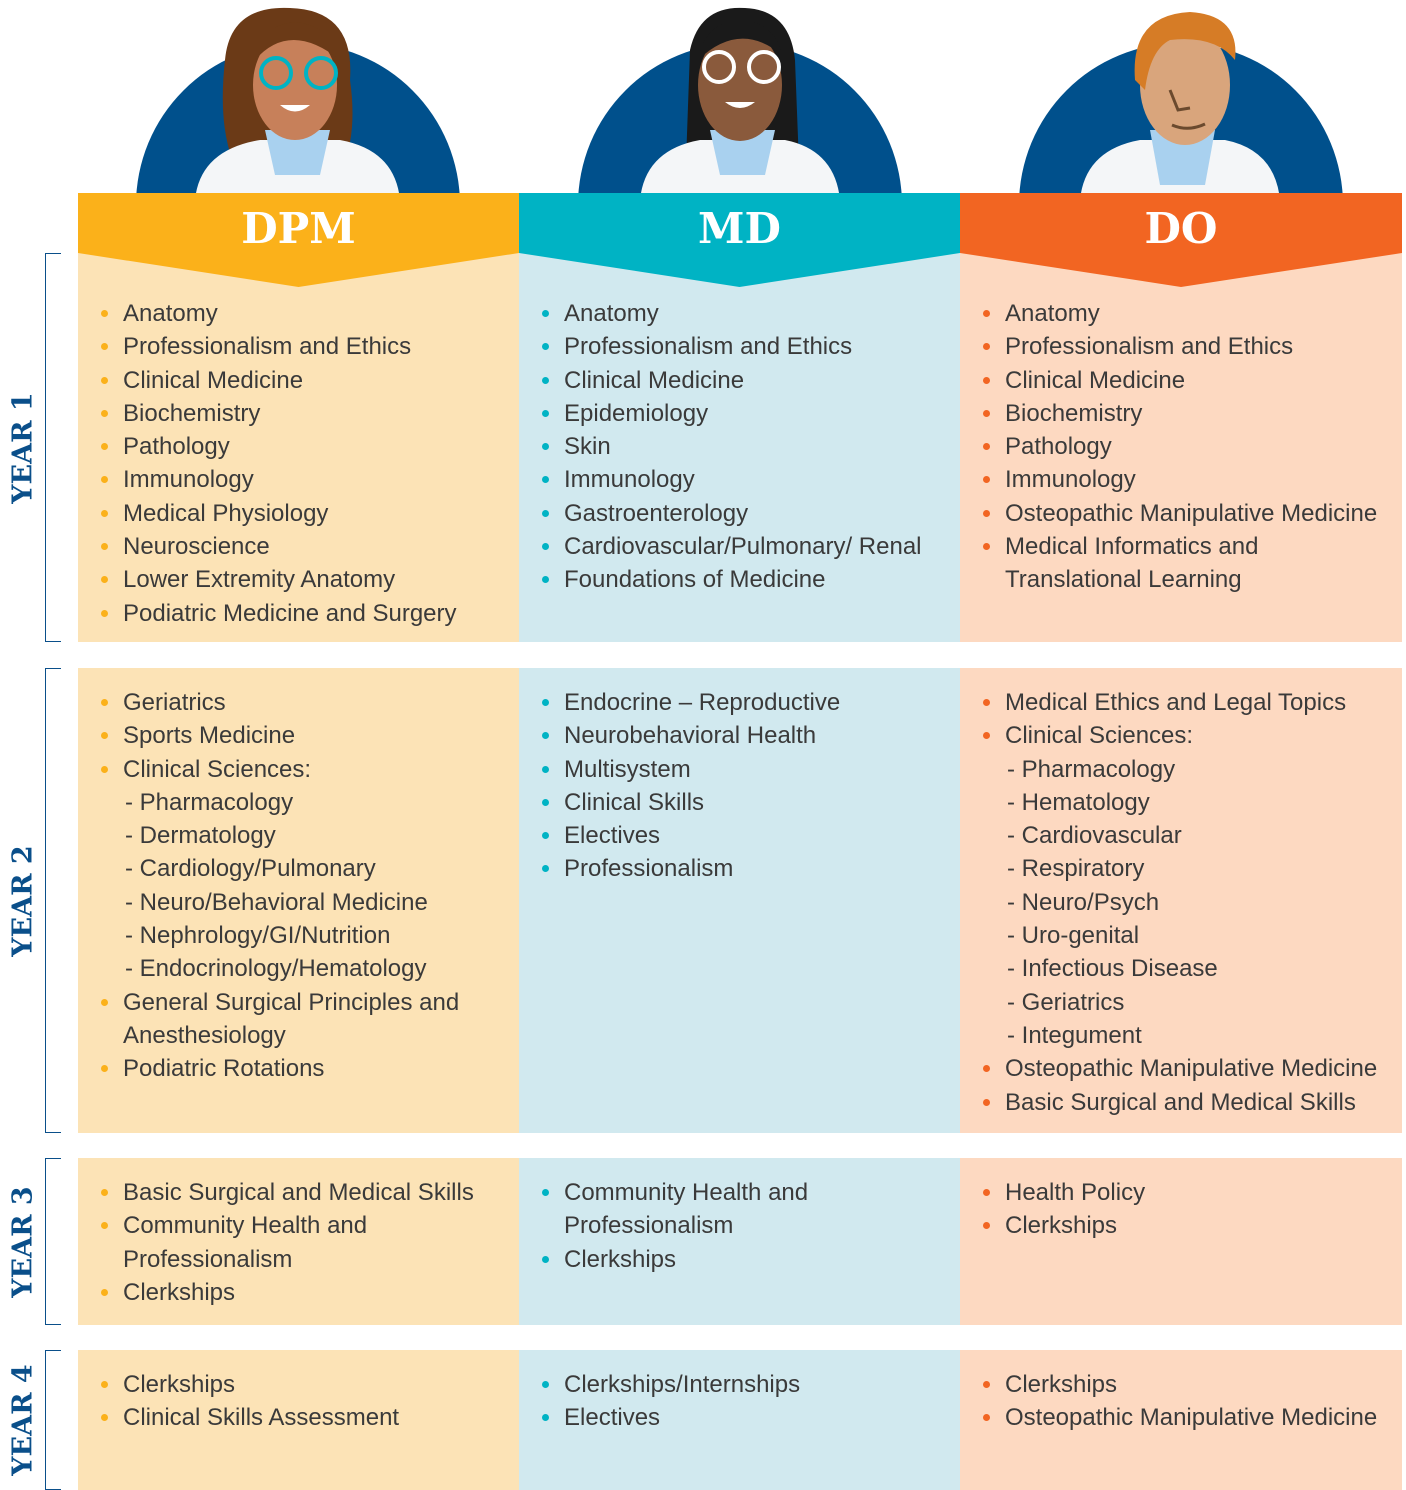 This screenshot has width=1406, height=1490. I want to click on year-label: YEAR 2, so click(23, 900).